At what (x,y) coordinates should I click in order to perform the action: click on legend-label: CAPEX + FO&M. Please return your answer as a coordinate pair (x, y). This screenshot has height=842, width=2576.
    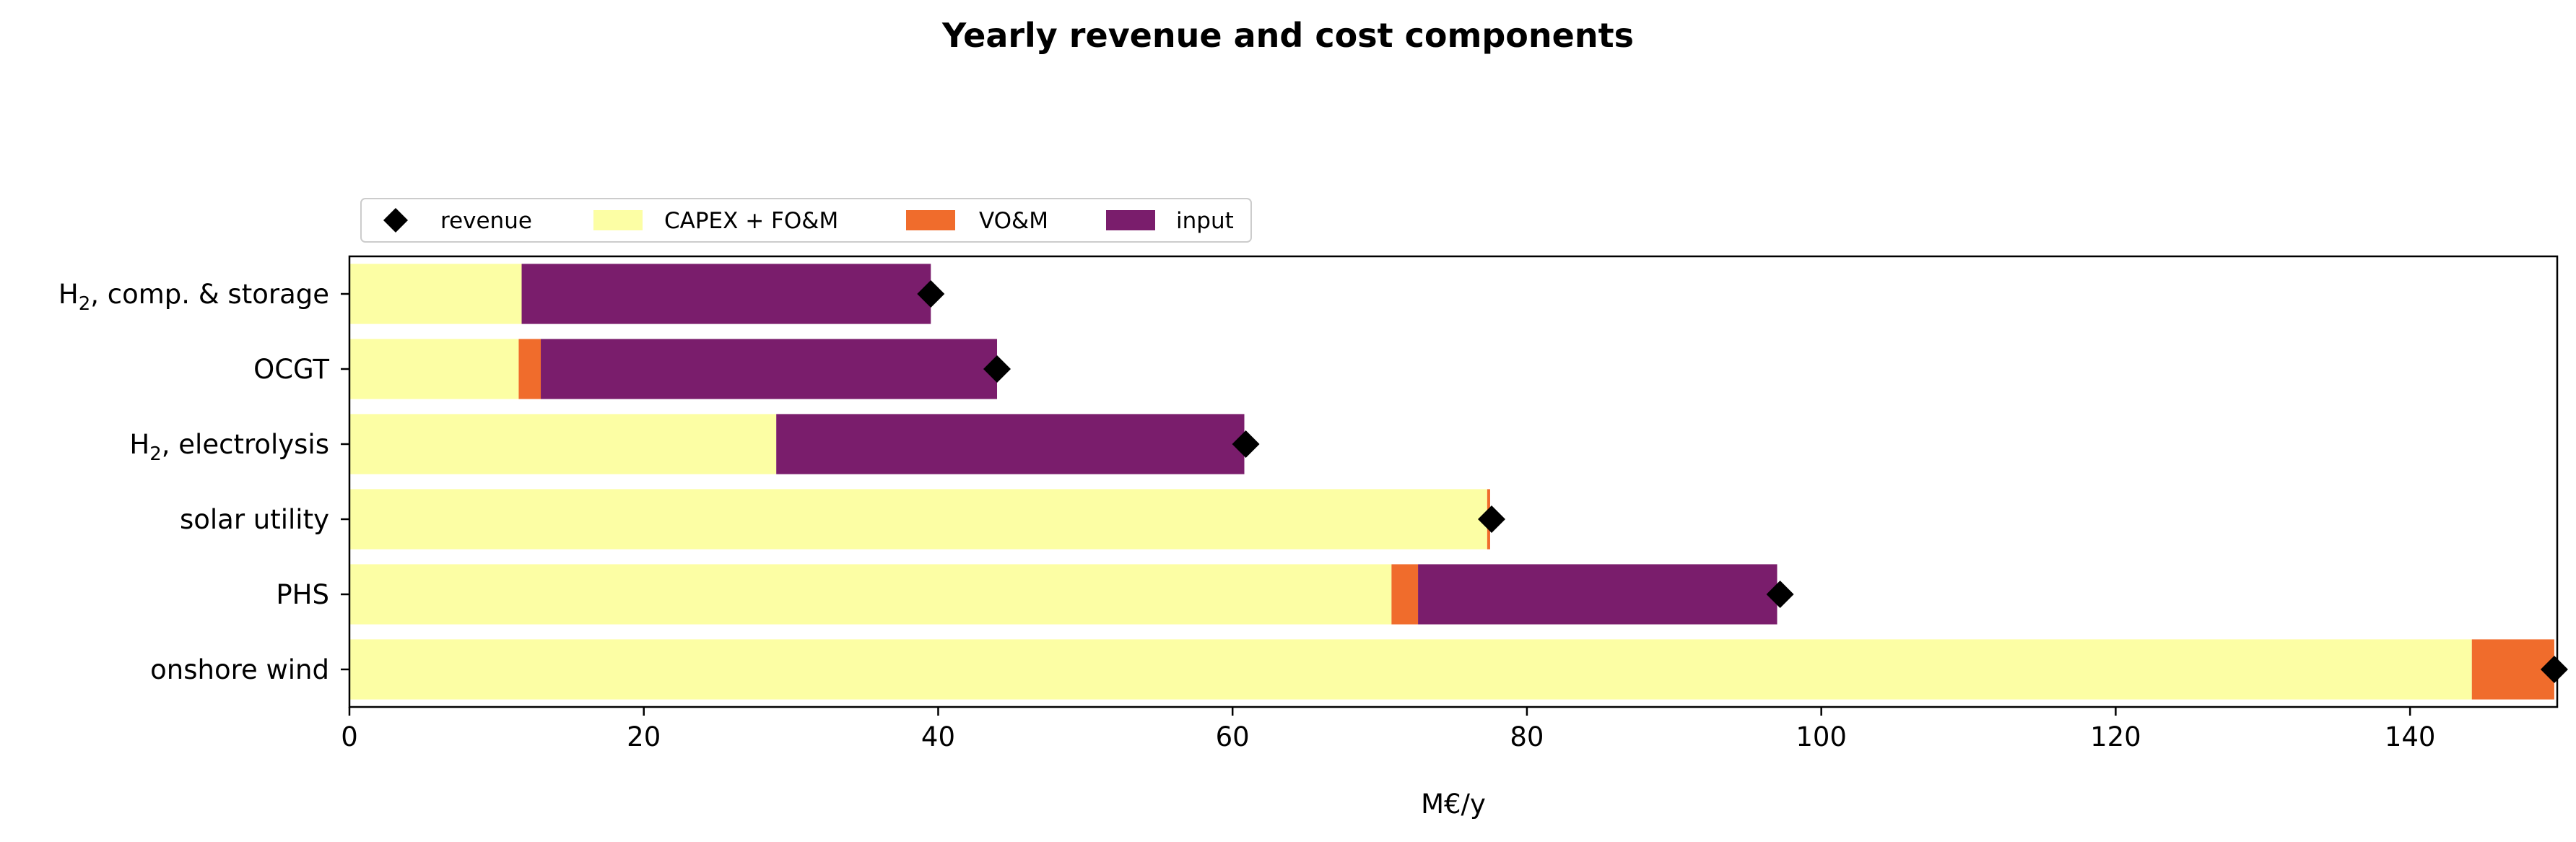
    Looking at the image, I should click on (751, 221).